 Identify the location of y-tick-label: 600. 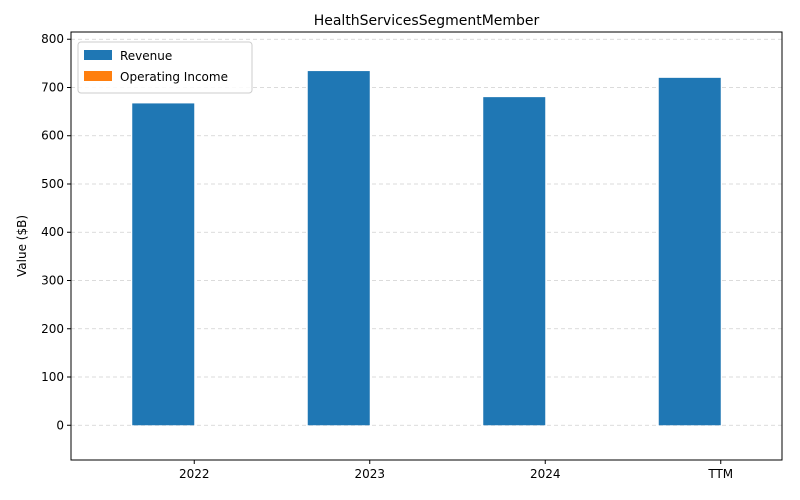
(52, 136).